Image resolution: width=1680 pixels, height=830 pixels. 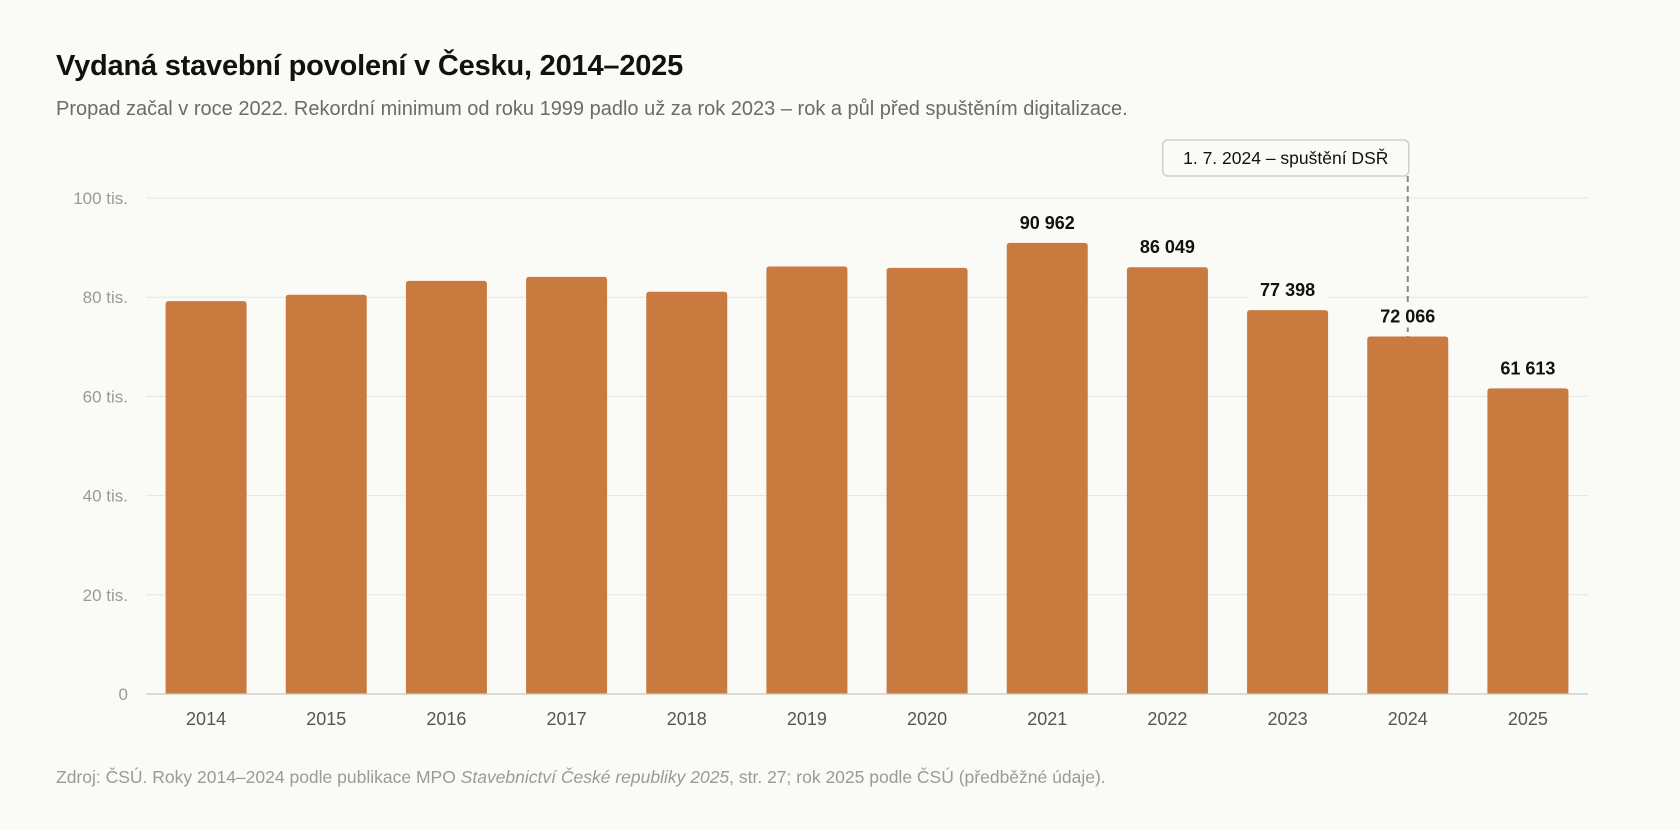 I want to click on x-tick-label: 2018, so click(x=687, y=719).